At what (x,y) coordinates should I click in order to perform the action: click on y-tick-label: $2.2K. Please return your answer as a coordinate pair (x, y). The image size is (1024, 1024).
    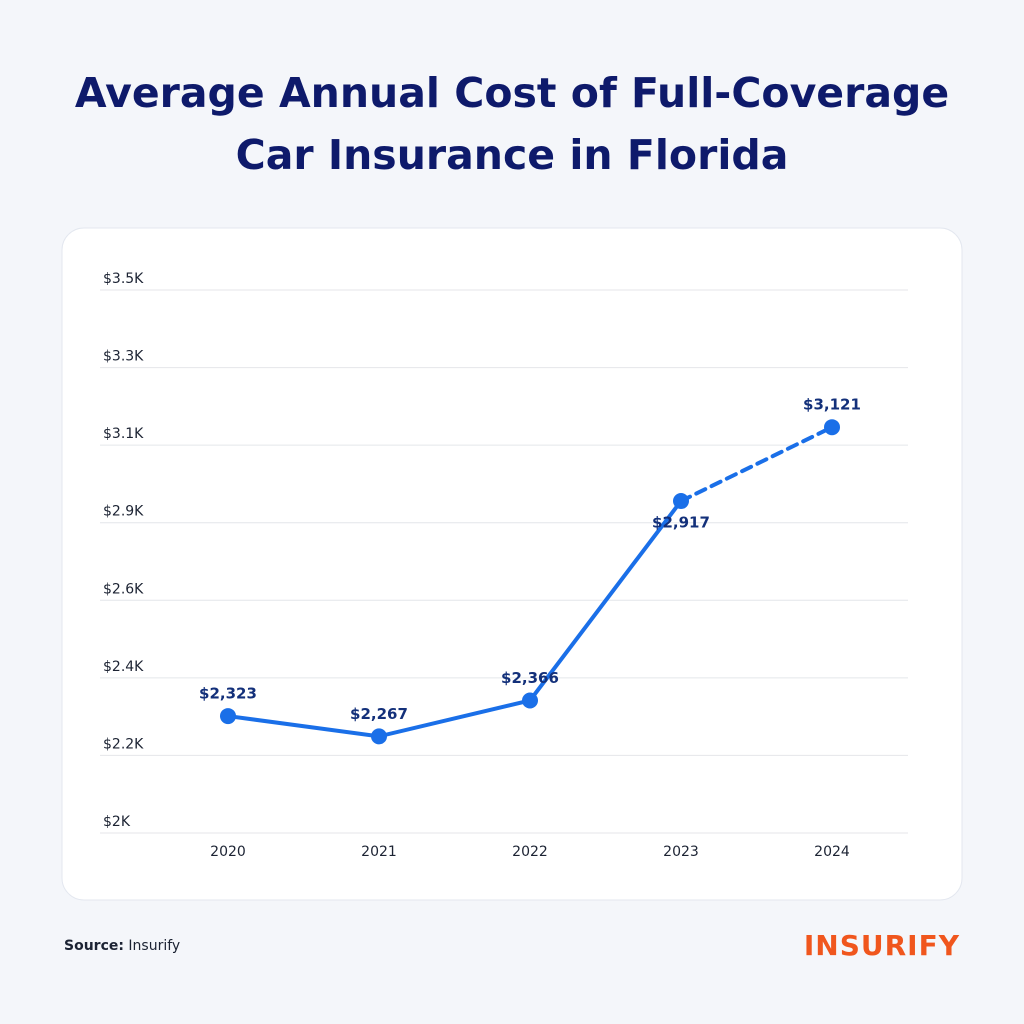
    Looking at the image, I should click on (123, 744).